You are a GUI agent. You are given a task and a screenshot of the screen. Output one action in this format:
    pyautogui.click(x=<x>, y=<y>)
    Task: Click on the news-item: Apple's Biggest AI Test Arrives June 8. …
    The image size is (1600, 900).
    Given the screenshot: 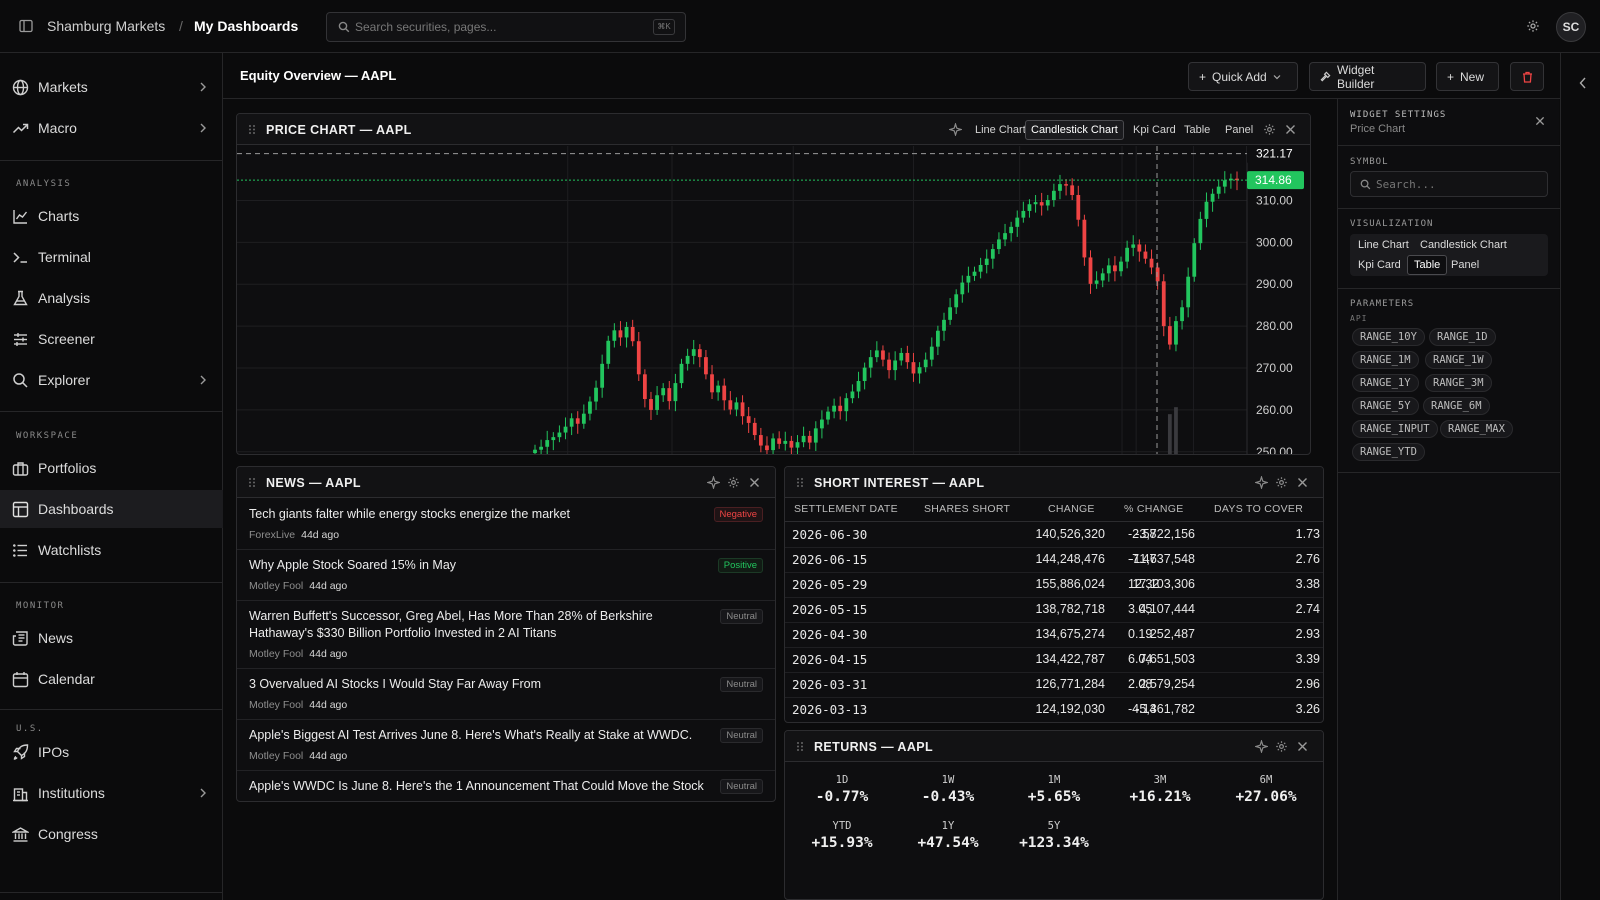 What is the action you would take?
    pyautogui.click(x=506, y=745)
    